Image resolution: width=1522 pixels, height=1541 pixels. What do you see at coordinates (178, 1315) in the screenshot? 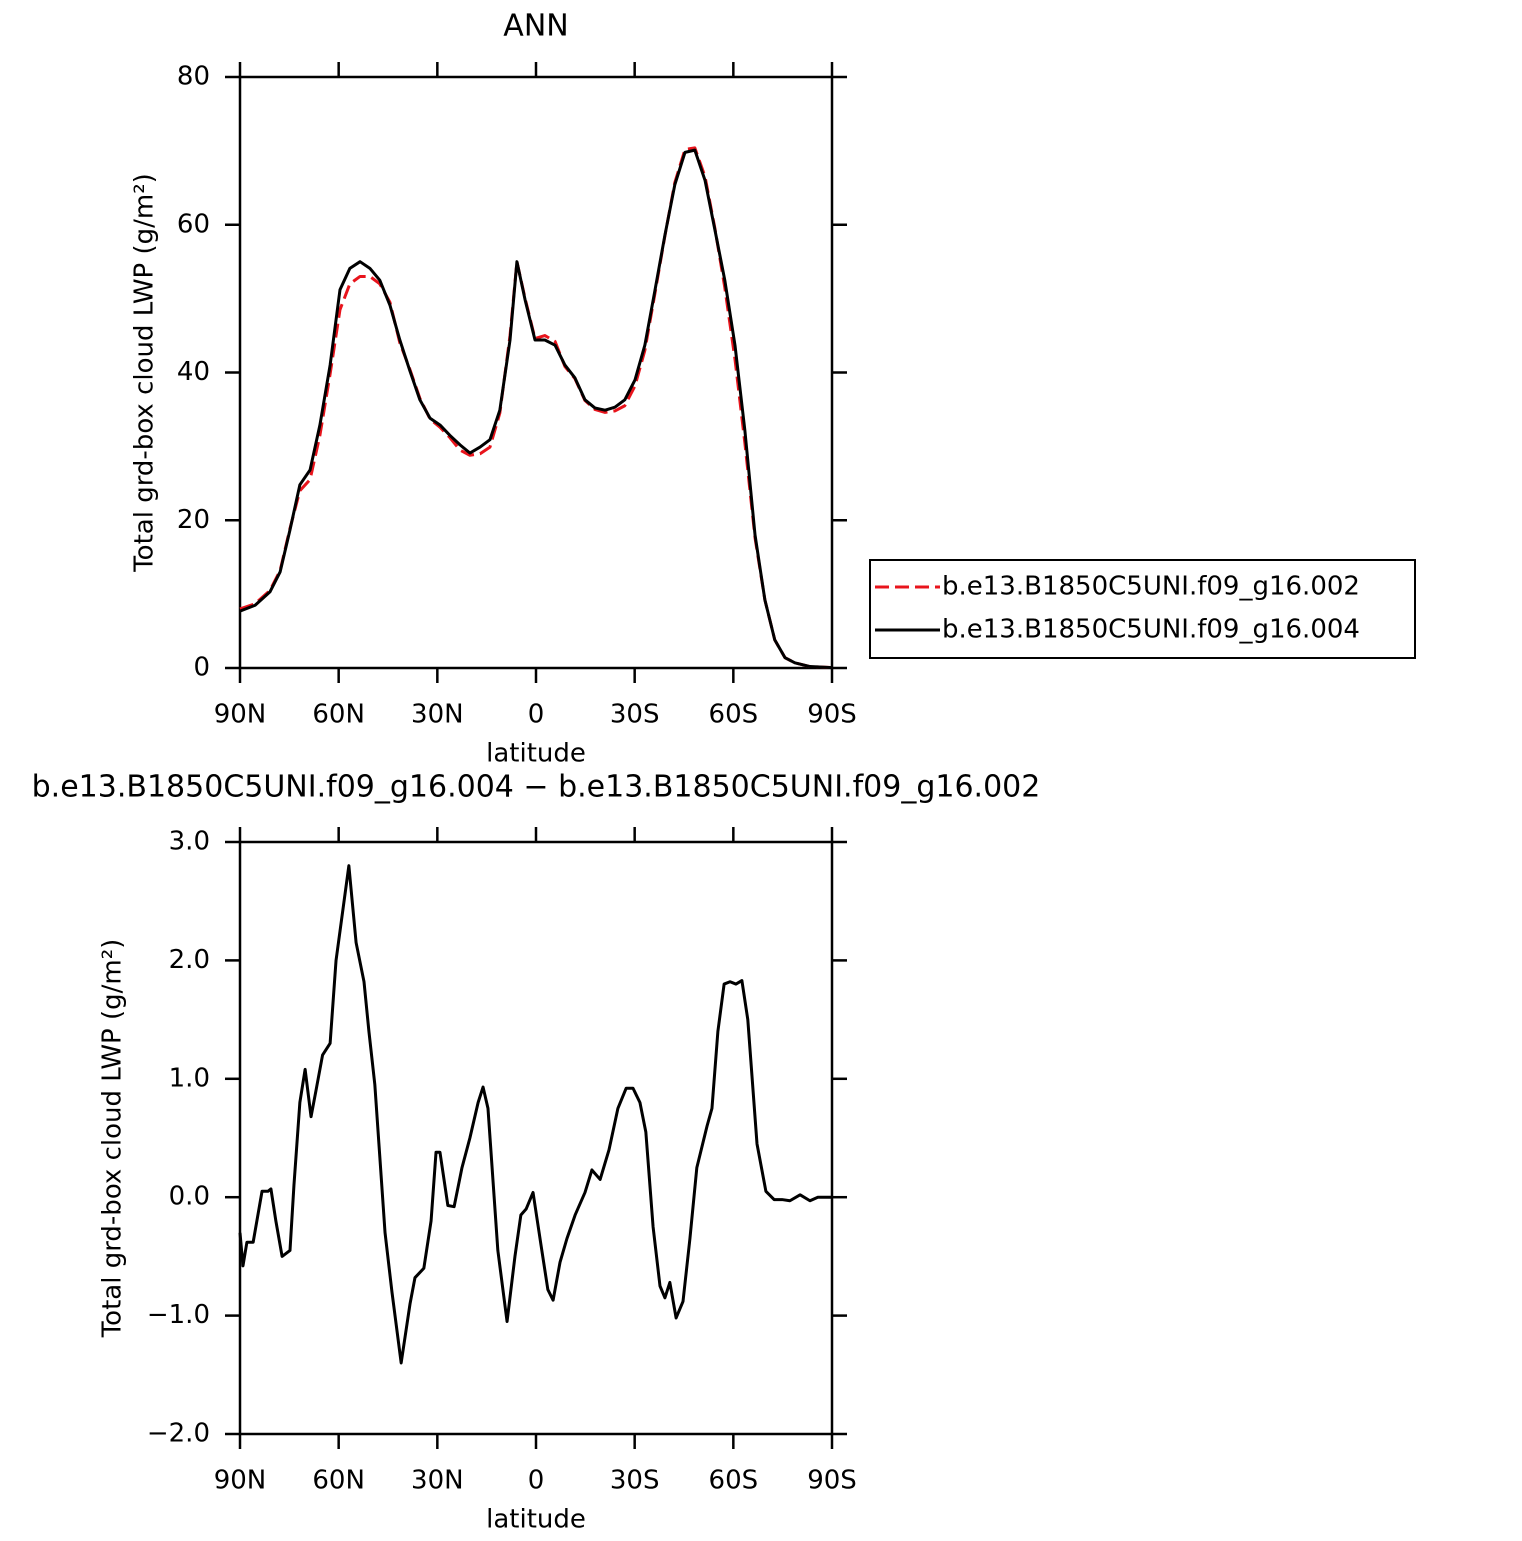
I see `y-tick-label: −1.0` at bounding box center [178, 1315].